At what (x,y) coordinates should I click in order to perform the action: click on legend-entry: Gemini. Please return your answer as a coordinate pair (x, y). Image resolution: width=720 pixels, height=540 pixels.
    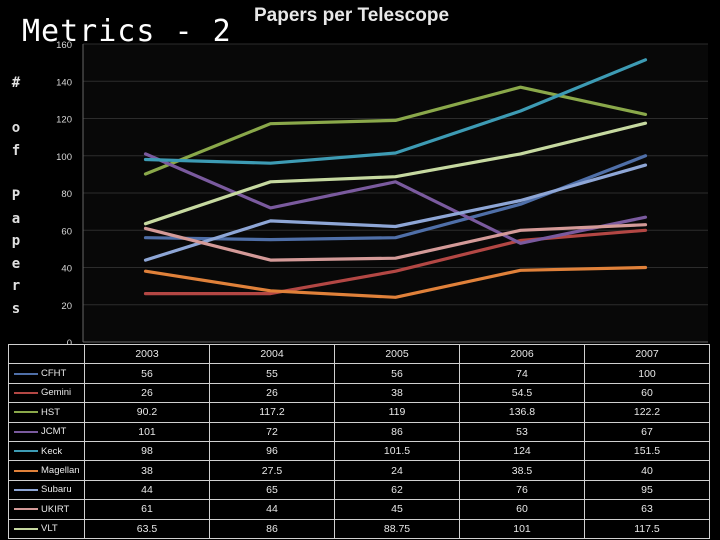
    Looking at the image, I should click on (46, 393).